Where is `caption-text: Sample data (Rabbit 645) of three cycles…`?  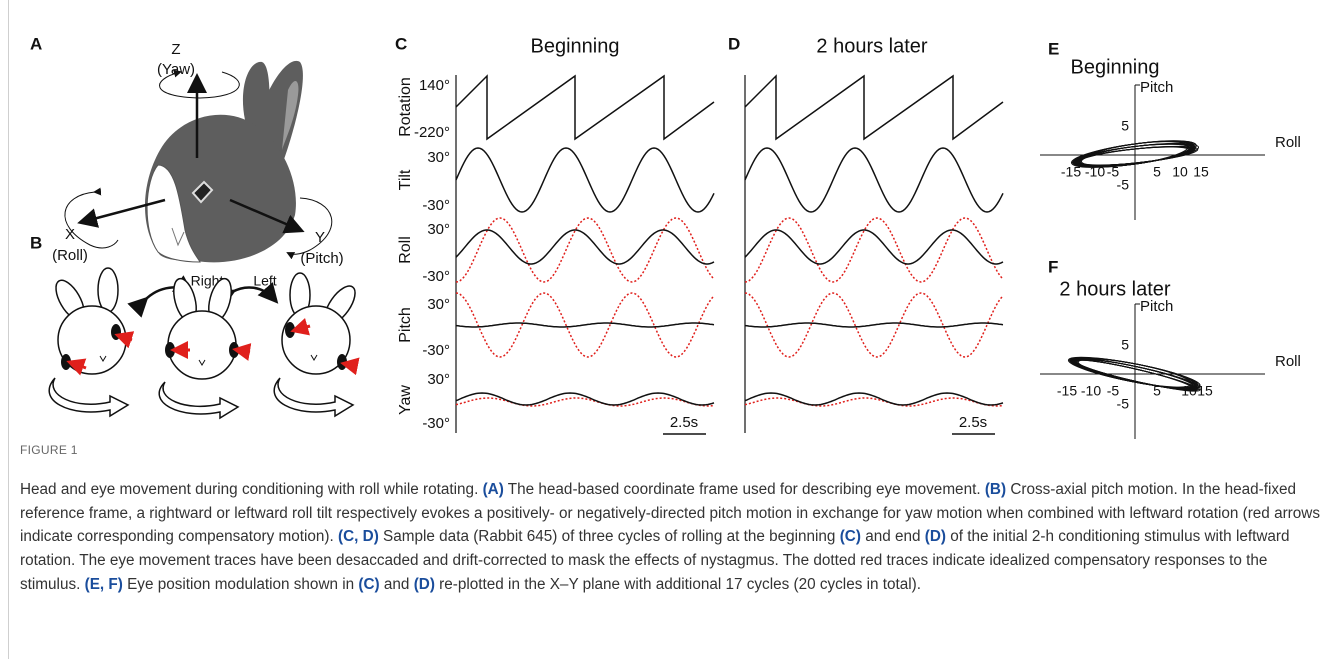
caption-text: Sample data (Rabbit 645) of three cycles… is located at coordinates (609, 537).